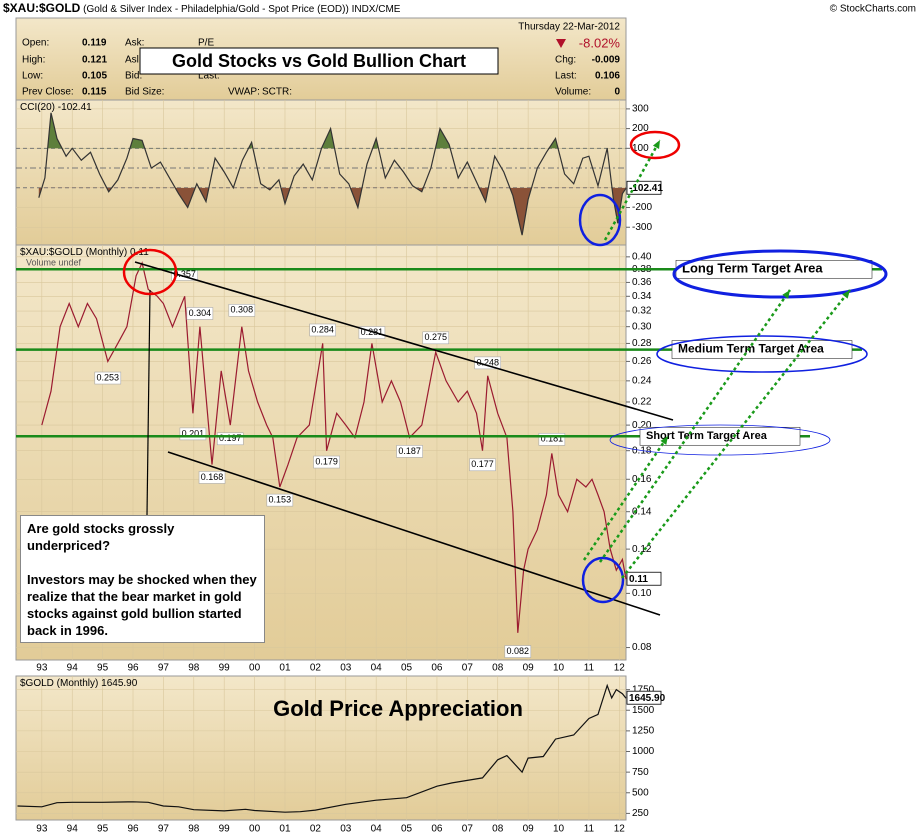  I want to click on peak-label: 0.179, so click(326, 461).